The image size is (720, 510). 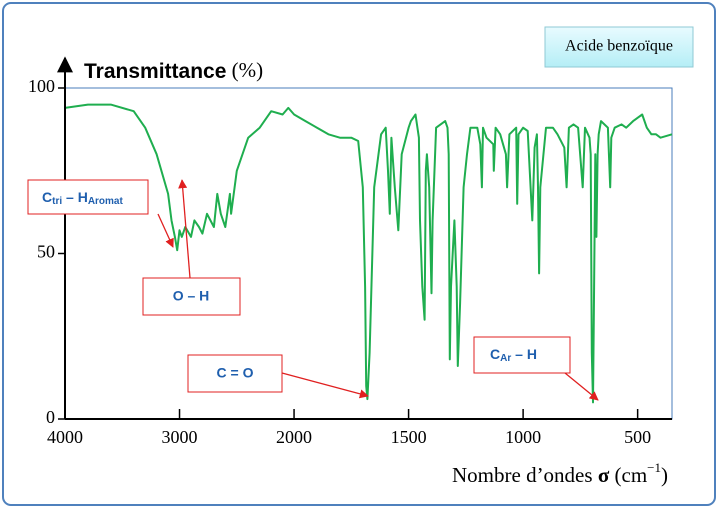 I want to click on x-tick-label: 500, so click(x=637, y=437).